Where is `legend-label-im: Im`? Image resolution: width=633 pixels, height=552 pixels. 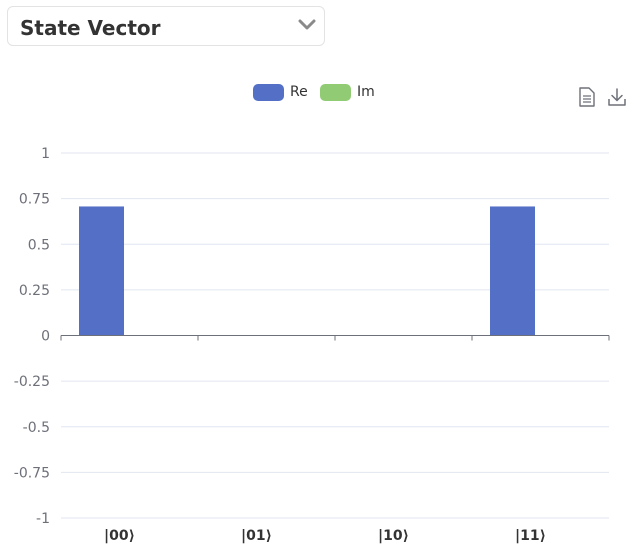 legend-label-im: Im is located at coordinates (366, 92).